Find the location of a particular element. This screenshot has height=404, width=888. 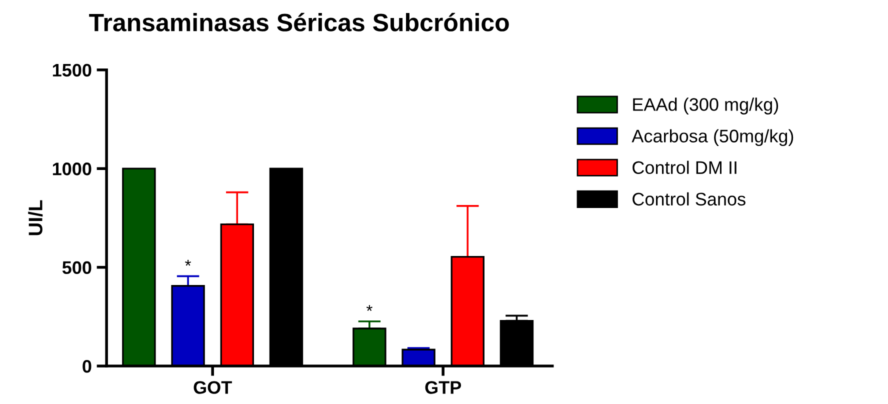

y-tick-label: 500 is located at coordinates (77, 267).